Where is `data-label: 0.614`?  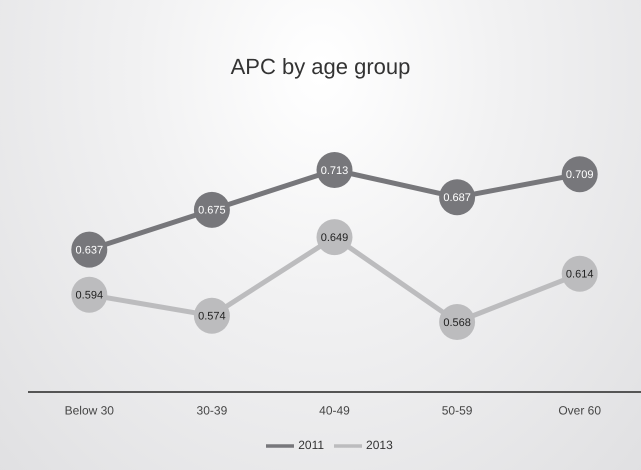 data-label: 0.614 is located at coordinates (580, 274).